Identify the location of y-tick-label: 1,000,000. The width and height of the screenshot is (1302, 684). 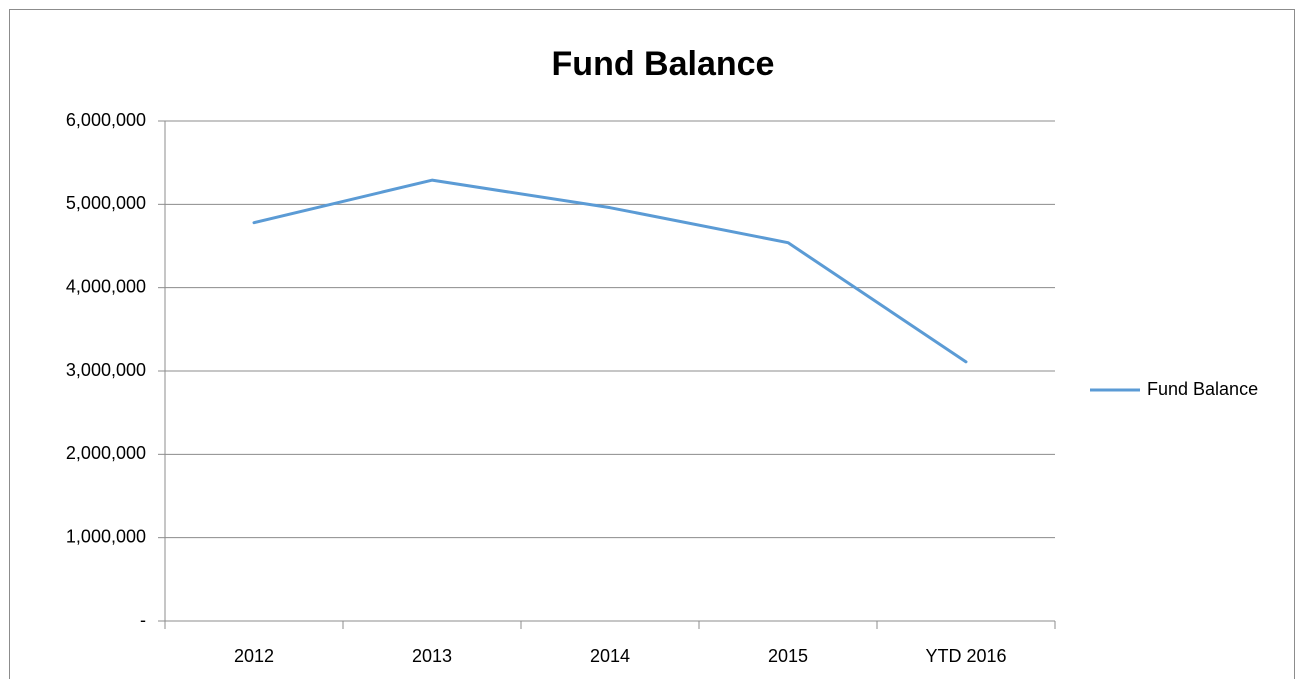
(106, 536).